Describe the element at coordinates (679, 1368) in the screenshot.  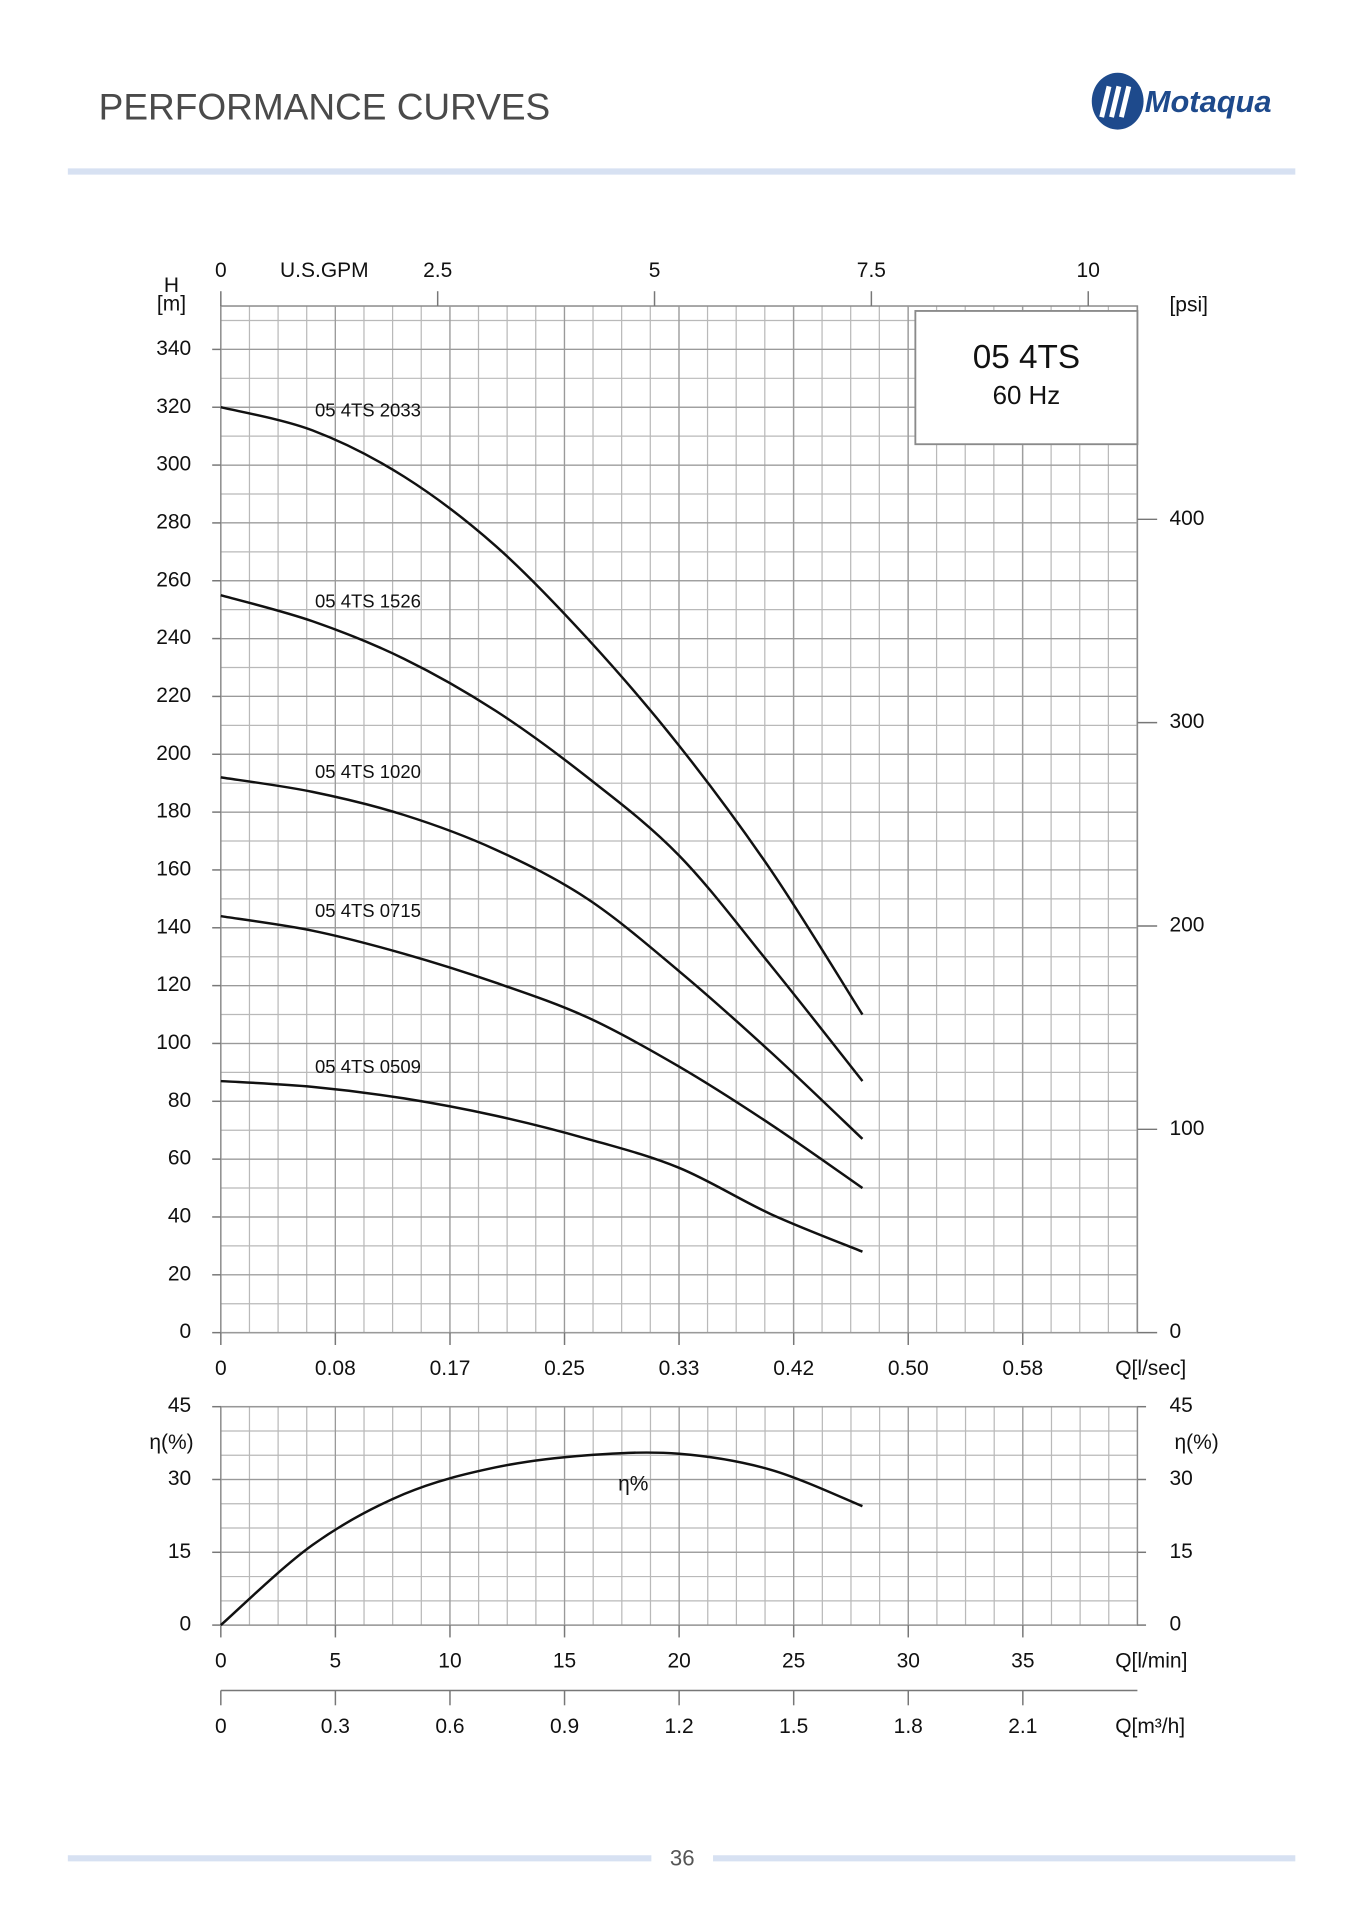
I see `x-tick-label: 0.33` at that location.